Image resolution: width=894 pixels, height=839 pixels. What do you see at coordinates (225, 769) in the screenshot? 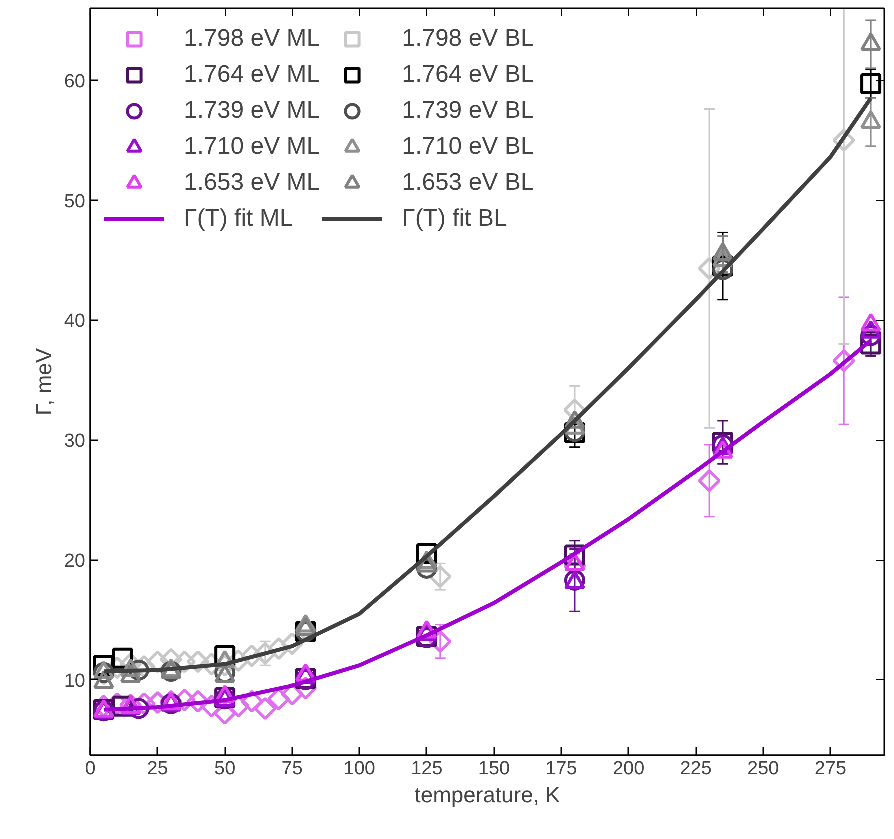
I see `x-tick-label: 50` at bounding box center [225, 769].